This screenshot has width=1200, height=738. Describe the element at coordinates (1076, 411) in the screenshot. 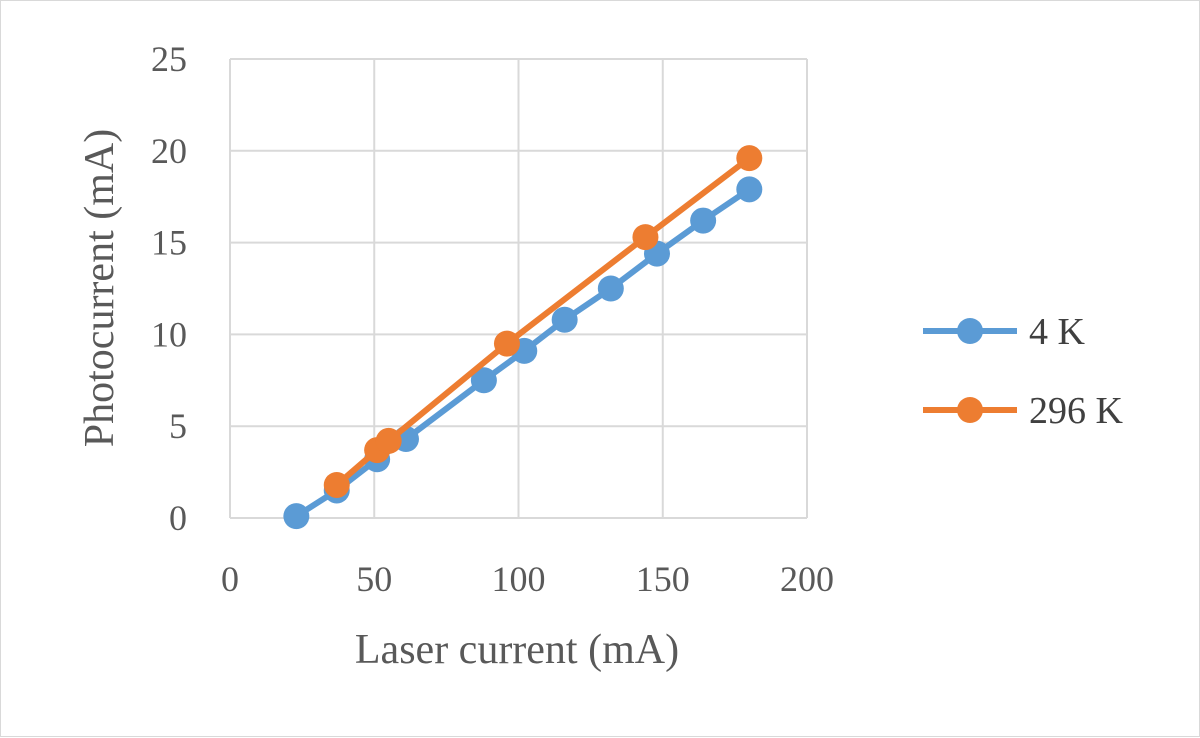

I see `legend-label: 296 K` at that location.